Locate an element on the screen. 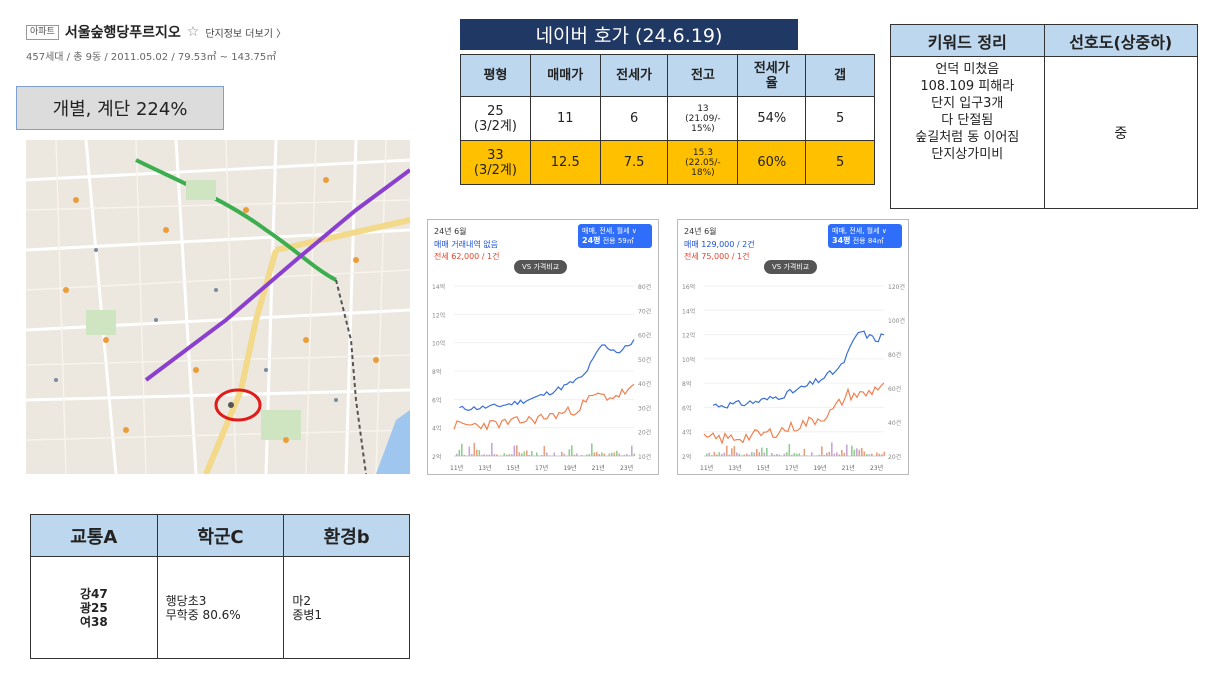 This screenshot has width=1216, height=684. keyword-line: 다 단절됨 is located at coordinates (967, 120).